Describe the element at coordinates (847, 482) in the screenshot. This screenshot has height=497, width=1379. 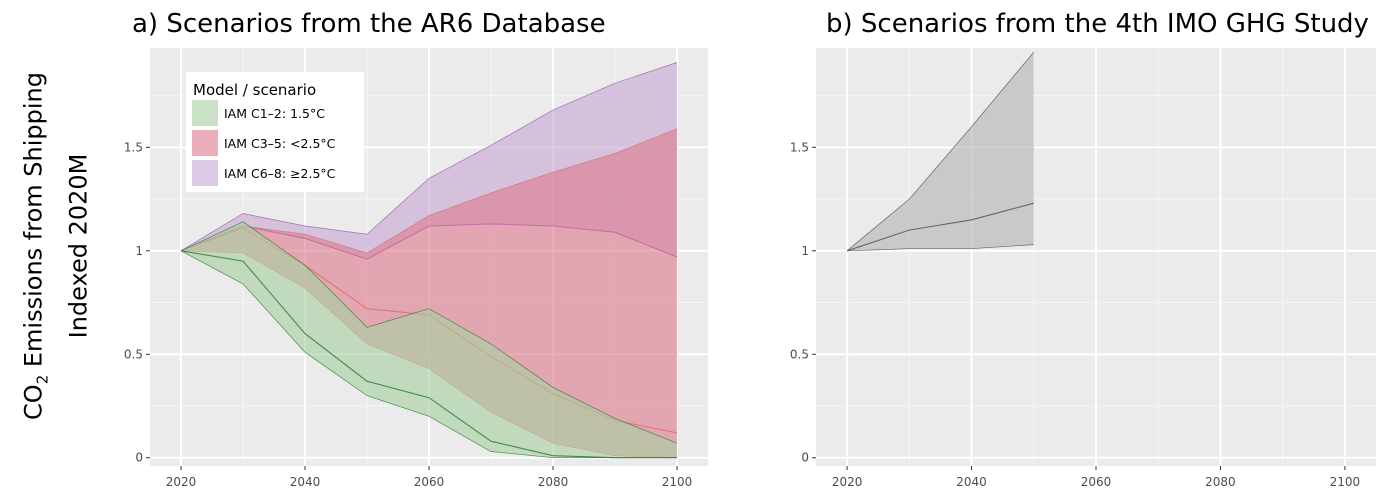
I see `panel-b-x-tick-label: 2020` at that location.